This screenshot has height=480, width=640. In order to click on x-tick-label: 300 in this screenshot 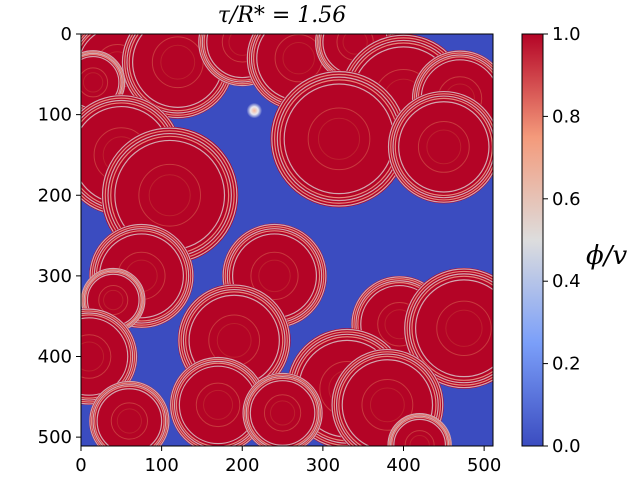, I will do `click(323, 465)`.